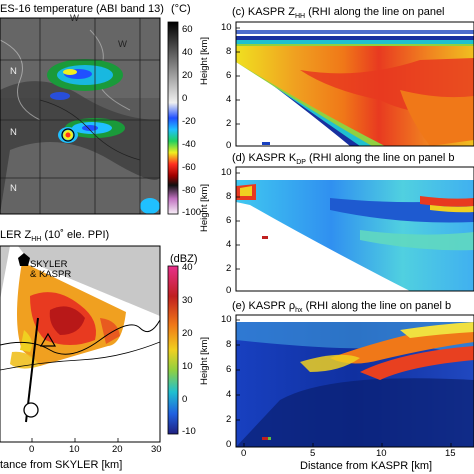 The image size is (474, 474). Describe the element at coordinates (96, 440) in the screenshot. I see `panel-b-xticks` at that location.